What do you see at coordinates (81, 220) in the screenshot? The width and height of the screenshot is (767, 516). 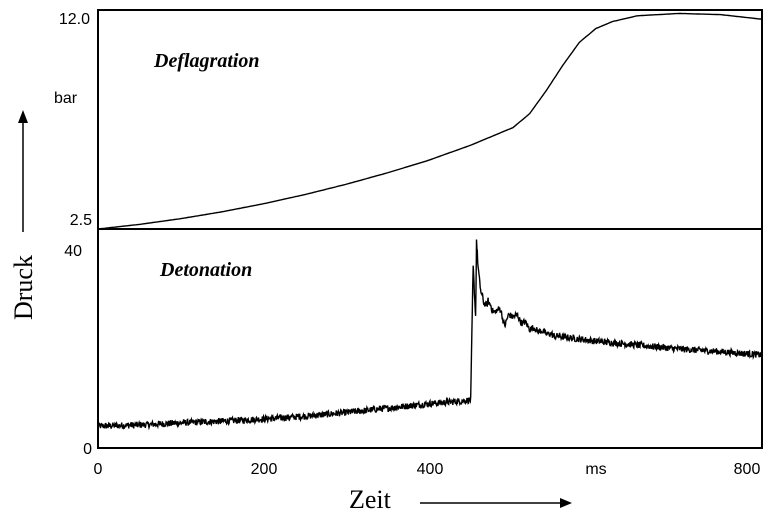 I see `top-y-tick-min: 2.5` at bounding box center [81, 220].